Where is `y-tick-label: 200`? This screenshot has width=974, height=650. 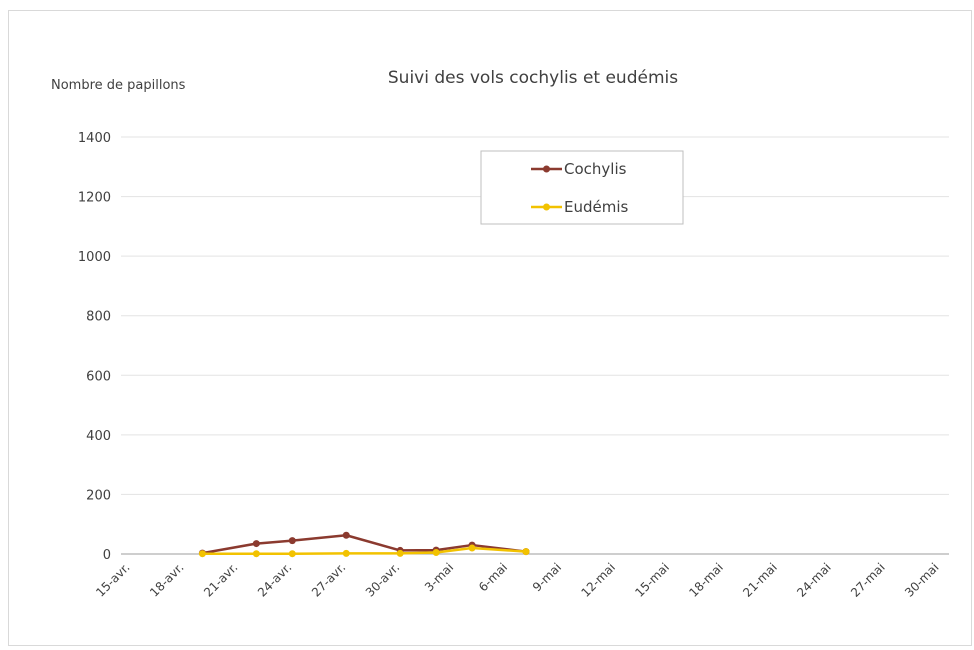
y-tick-label: 200 is located at coordinates (98, 495).